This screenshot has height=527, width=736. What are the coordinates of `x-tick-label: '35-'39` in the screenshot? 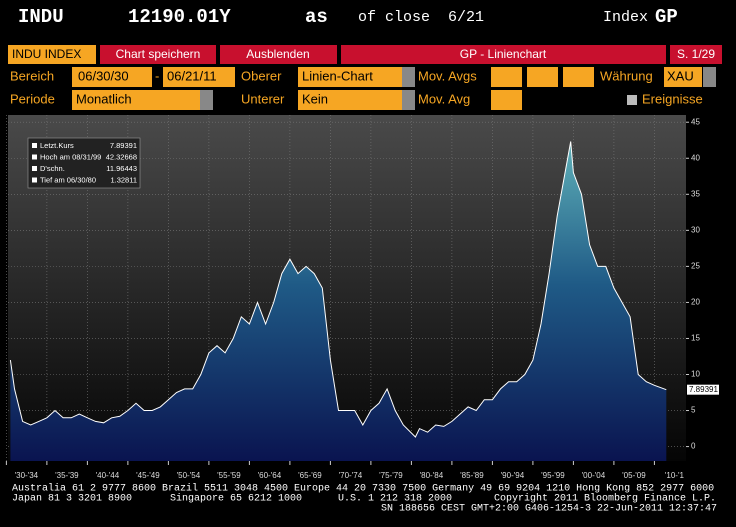 It's located at (67, 475).